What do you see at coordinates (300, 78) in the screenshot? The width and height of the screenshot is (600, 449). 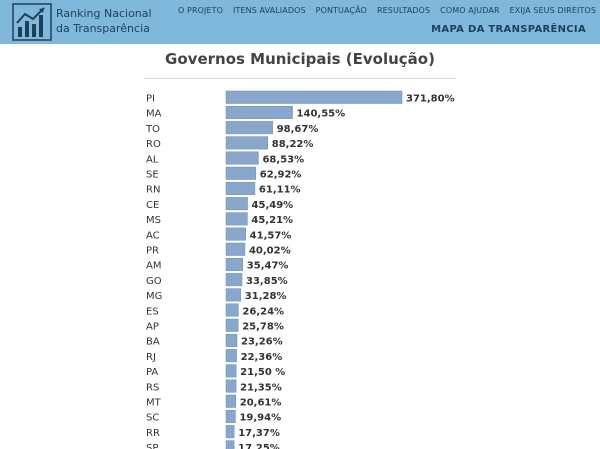 I see `title-divider` at bounding box center [300, 78].